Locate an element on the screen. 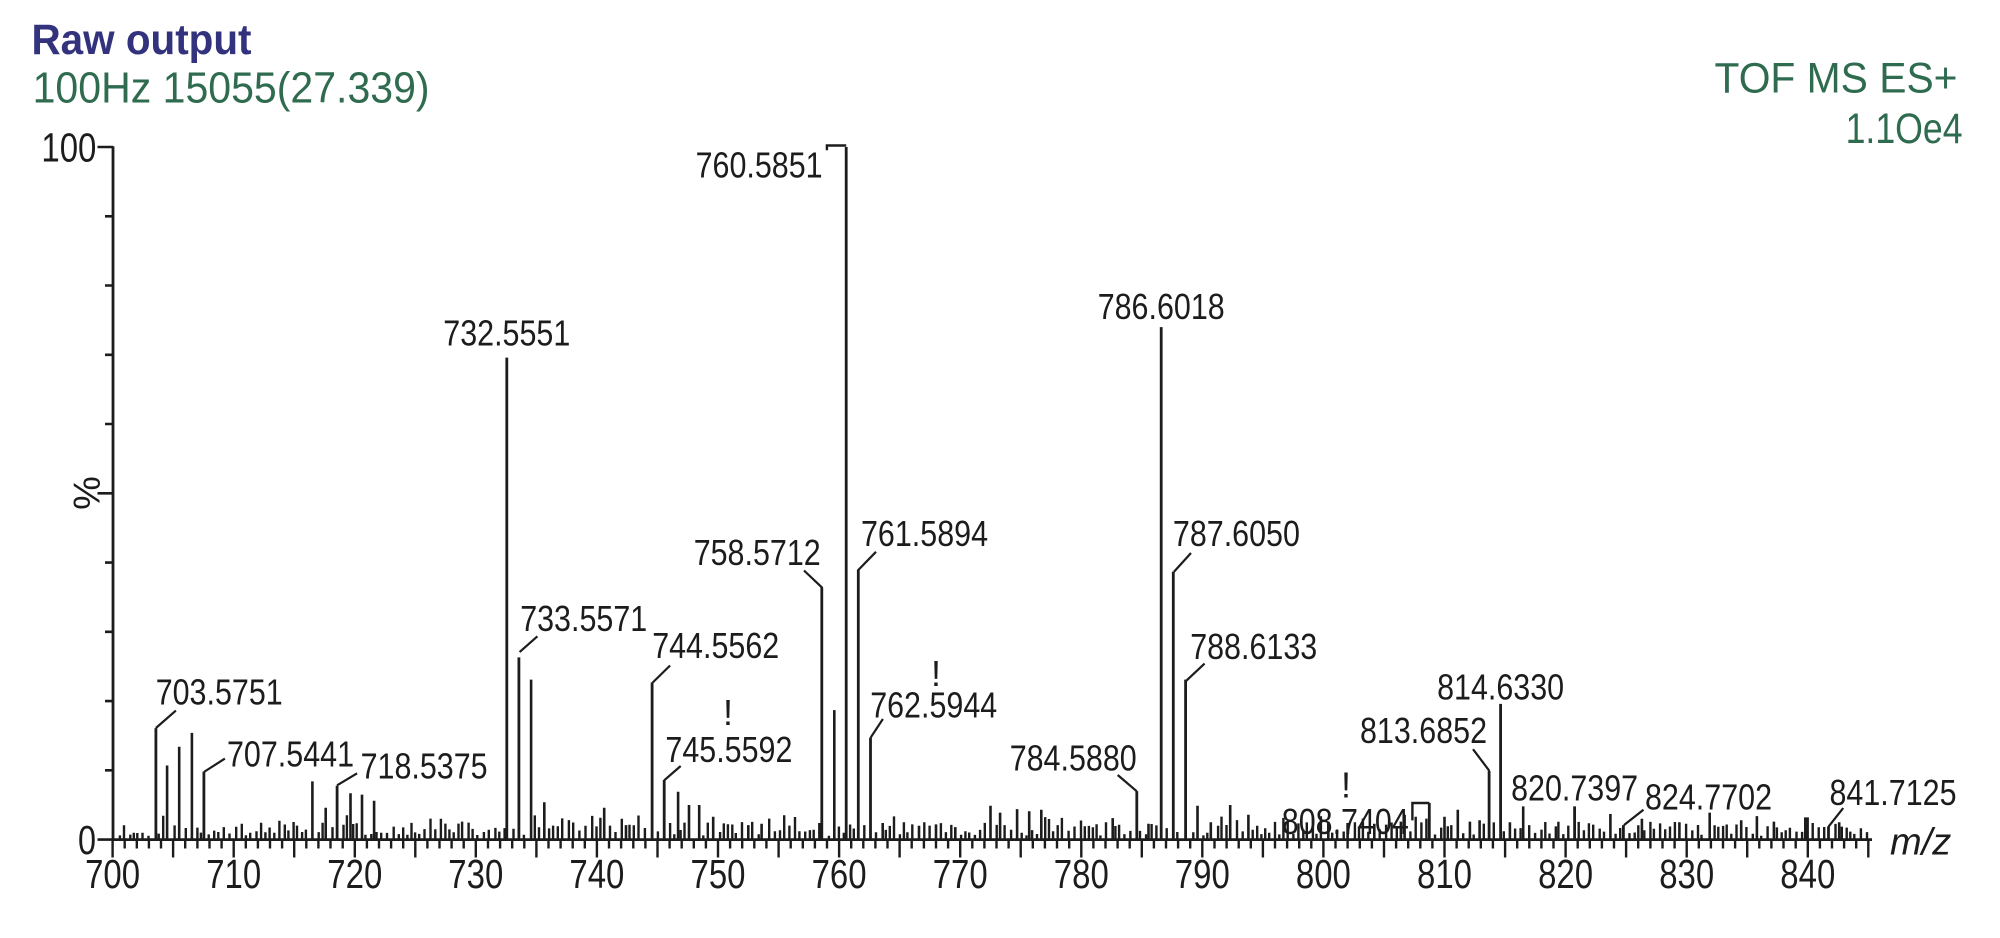 The image size is (2000, 938). svg-text: 788.6133 is located at coordinates (1253, 646).